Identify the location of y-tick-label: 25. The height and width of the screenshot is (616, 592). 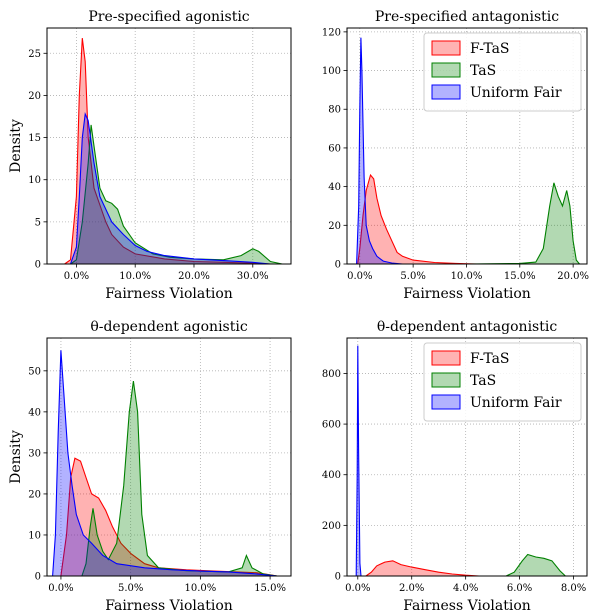
(34, 54).